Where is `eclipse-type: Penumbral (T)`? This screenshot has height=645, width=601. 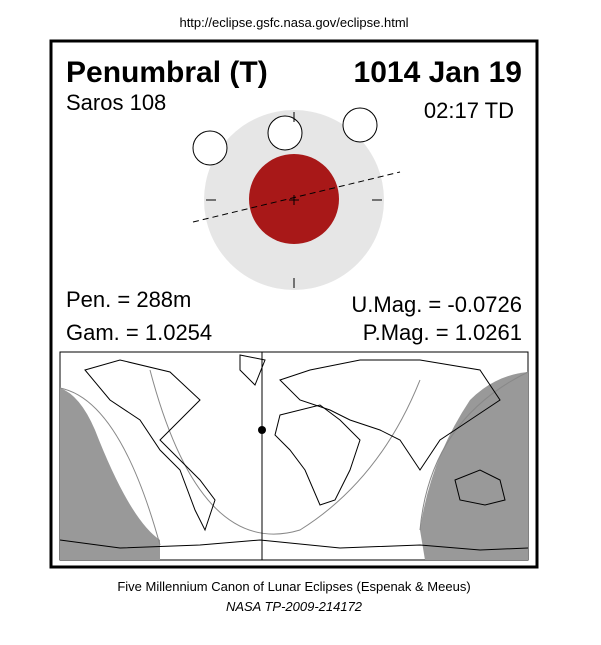 eclipse-type: Penumbral (T) is located at coordinates (167, 72).